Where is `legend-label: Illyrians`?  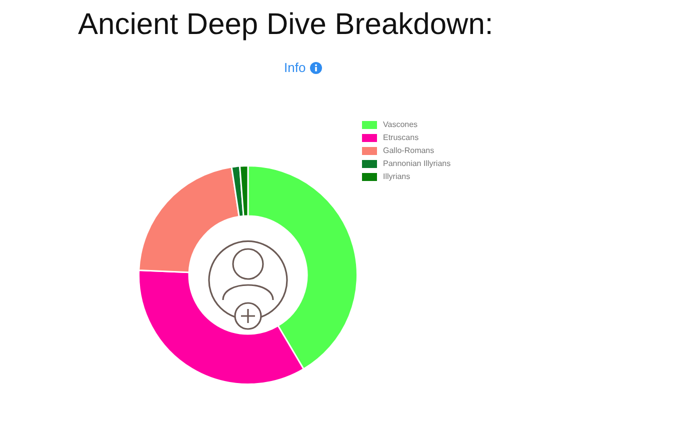
legend-label: Illyrians is located at coordinates (396, 176).